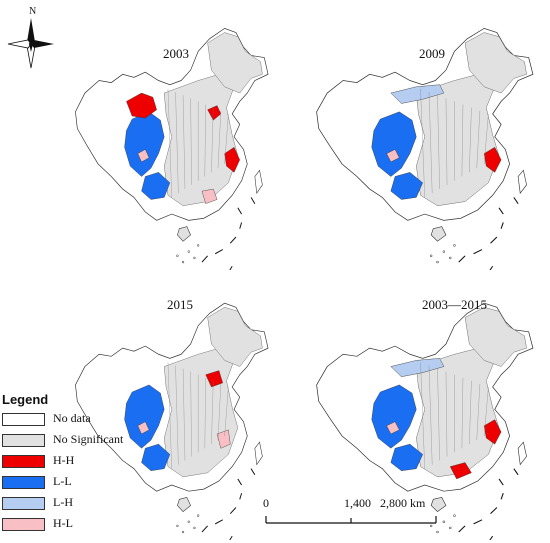  What do you see at coordinates (214, 379) in the screenshot?
I see `region-north-hh` at bounding box center [214, 379].